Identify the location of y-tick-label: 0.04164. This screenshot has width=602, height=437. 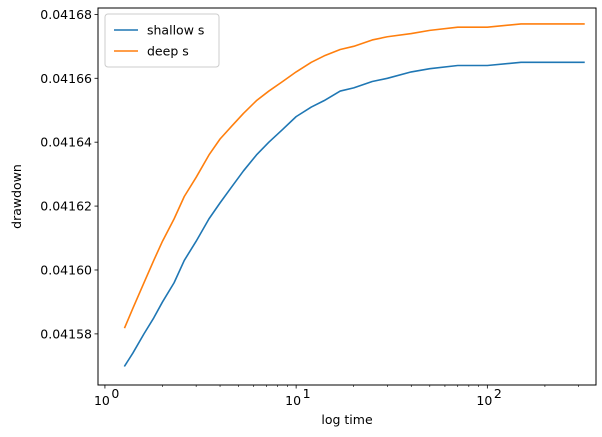
(66, 142).